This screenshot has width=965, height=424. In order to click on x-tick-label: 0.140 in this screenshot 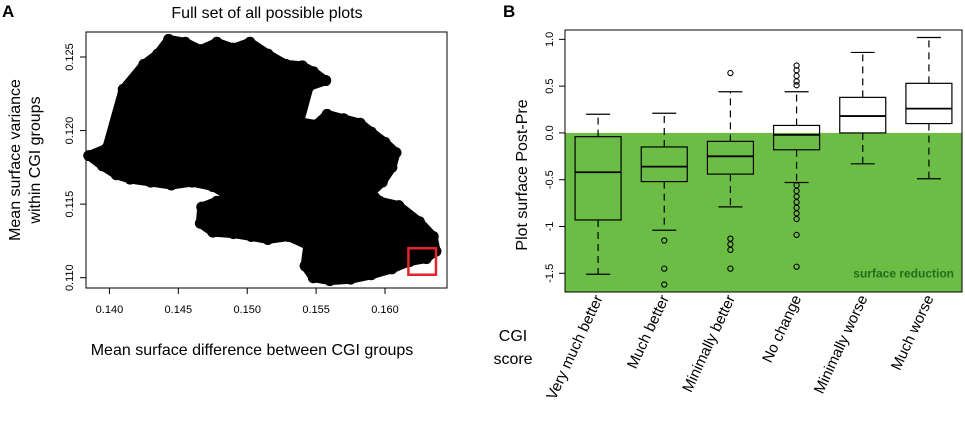, I will do `click(110, 310)`.